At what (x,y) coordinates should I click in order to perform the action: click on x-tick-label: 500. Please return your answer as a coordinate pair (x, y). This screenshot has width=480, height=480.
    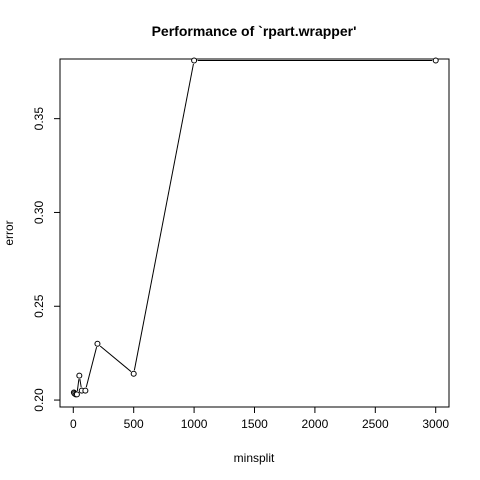
    Looking at the image, I should click on (134, 424).